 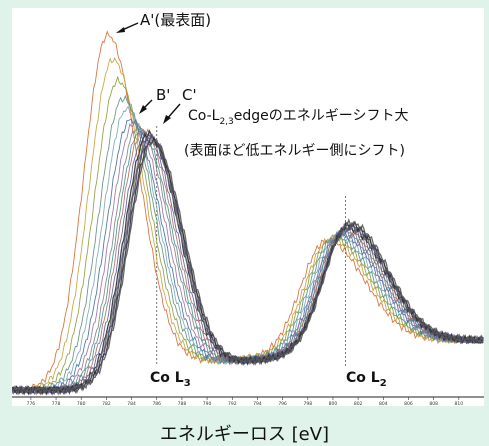 I want to click on c-arrow-head, so click(x=167, y=119).